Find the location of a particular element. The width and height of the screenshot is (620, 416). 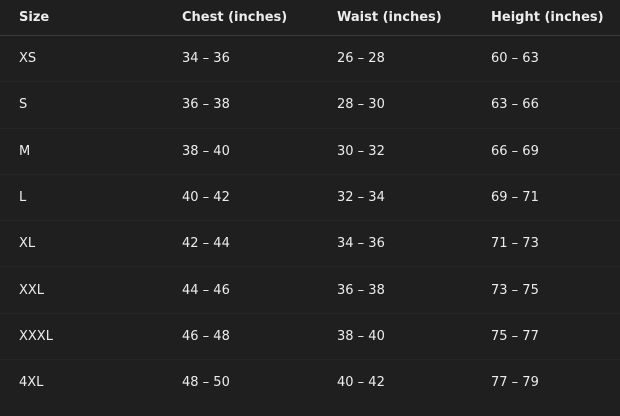

cell-size: XXXL is located at coordinates (91, 337).